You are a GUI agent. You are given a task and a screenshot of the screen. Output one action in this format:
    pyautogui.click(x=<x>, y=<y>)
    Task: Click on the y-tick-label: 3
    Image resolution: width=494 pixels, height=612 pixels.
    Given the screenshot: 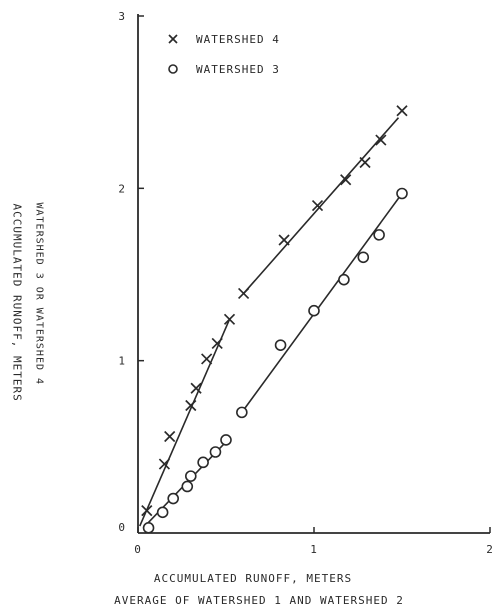 What is the action you would take?
    pyautogui.click(x=122, y=16)
    